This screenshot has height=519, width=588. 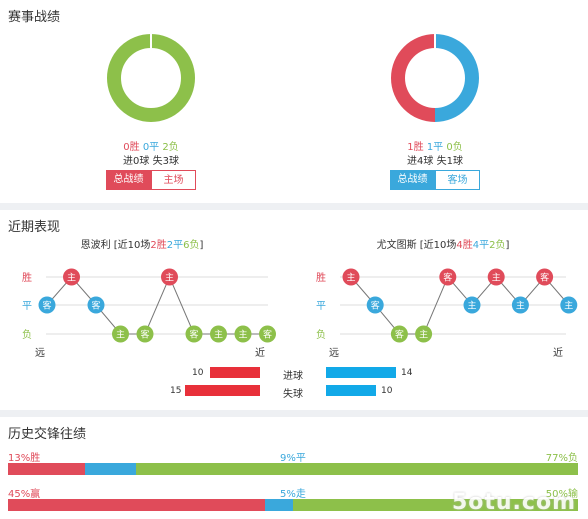 What do you see at coordinates (293, 458) in the screenshot?
I see `history-draw-label: 9%平` at bounding box center [293, 458].